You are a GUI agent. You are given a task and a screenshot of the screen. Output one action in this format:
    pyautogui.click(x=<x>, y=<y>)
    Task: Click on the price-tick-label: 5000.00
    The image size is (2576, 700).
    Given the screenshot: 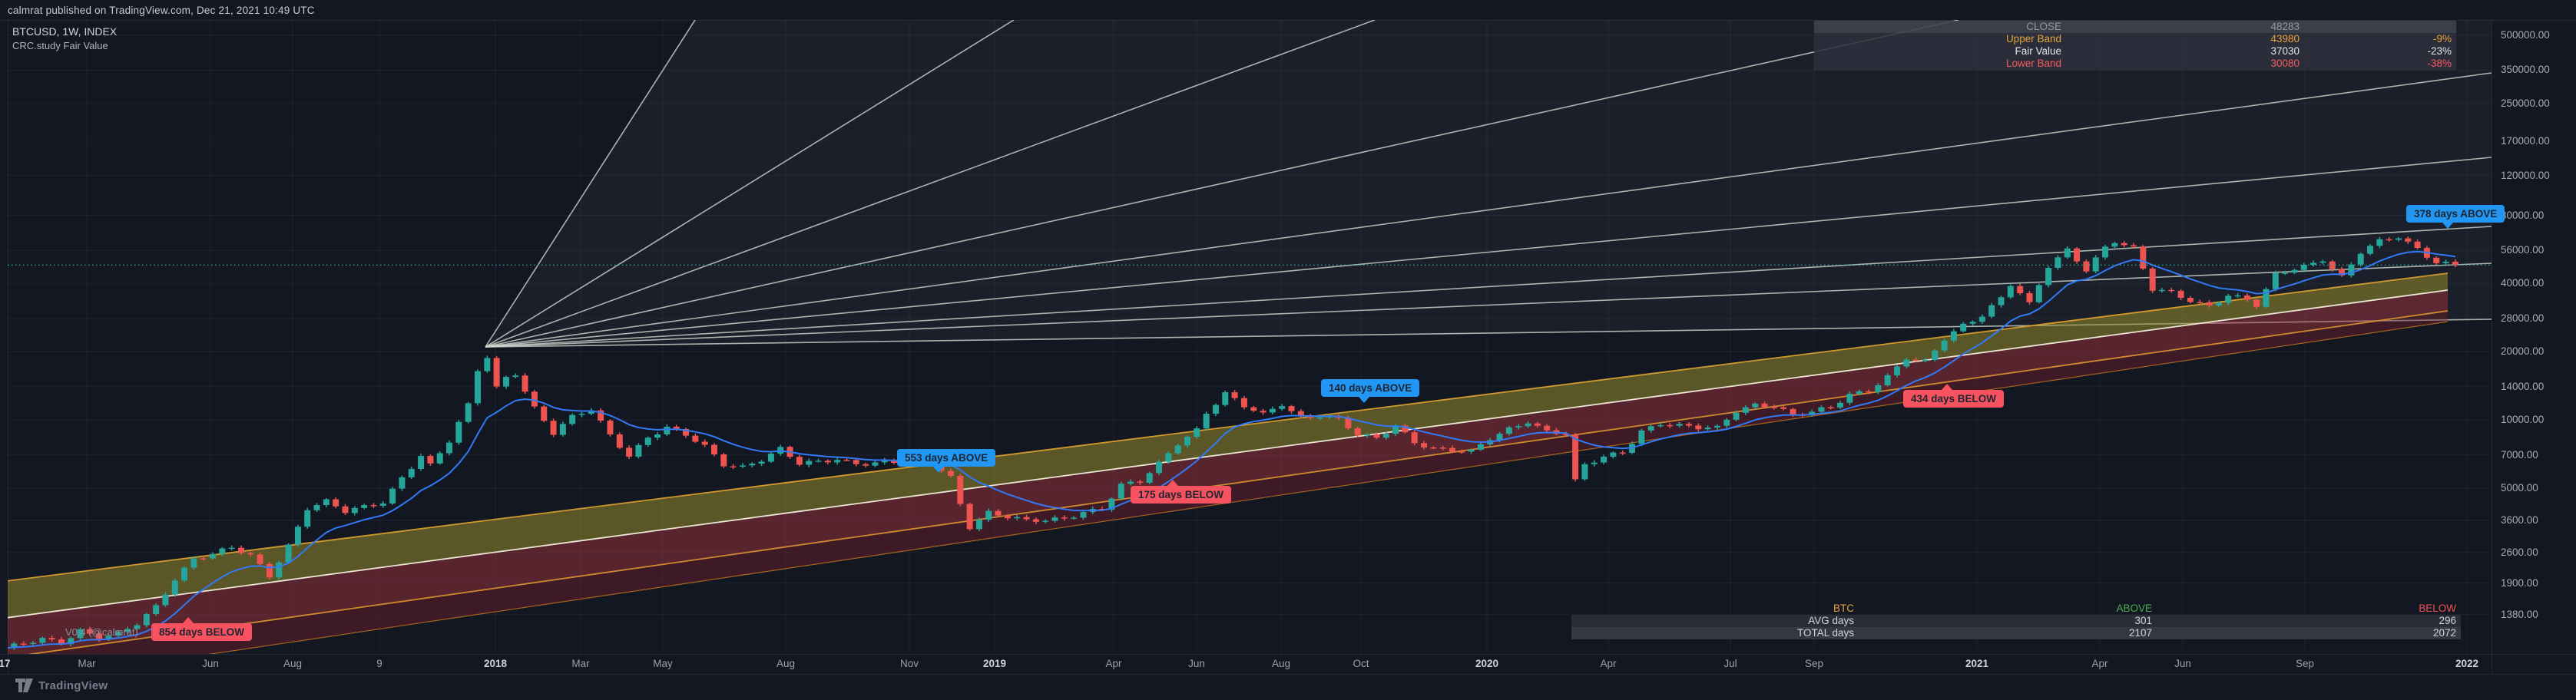 What is the action you would take?
    pyautogui.click(x=2519, y=488)
    